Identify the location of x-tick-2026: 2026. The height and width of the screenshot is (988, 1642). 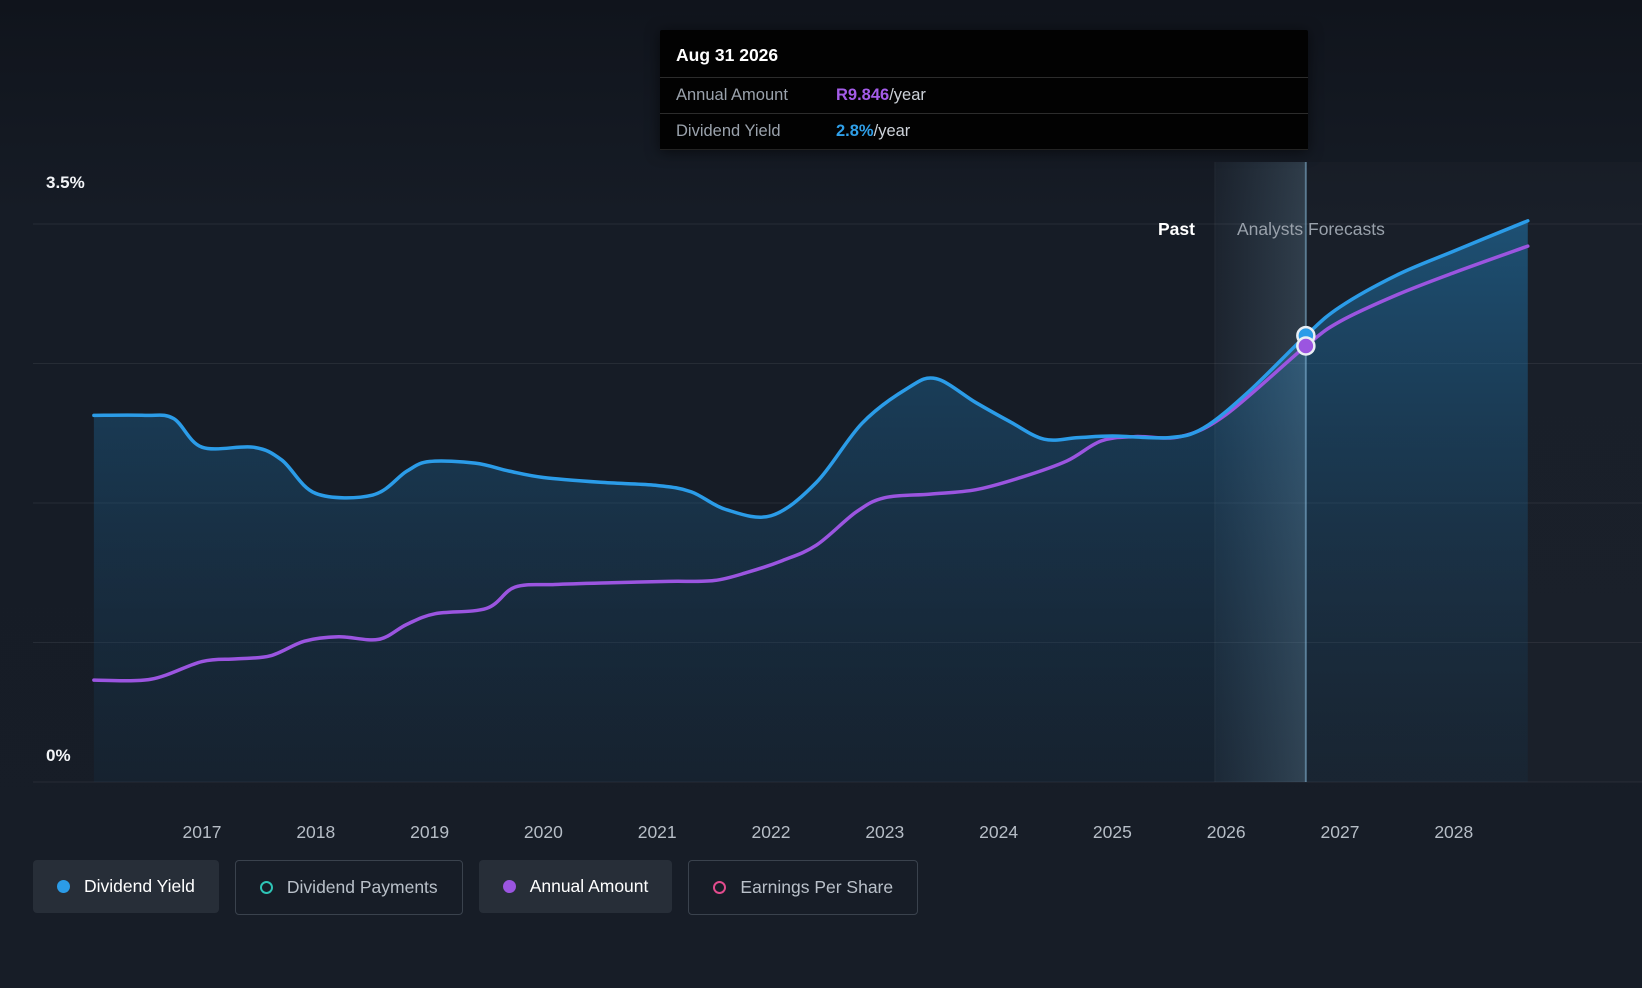
(1226, 832).